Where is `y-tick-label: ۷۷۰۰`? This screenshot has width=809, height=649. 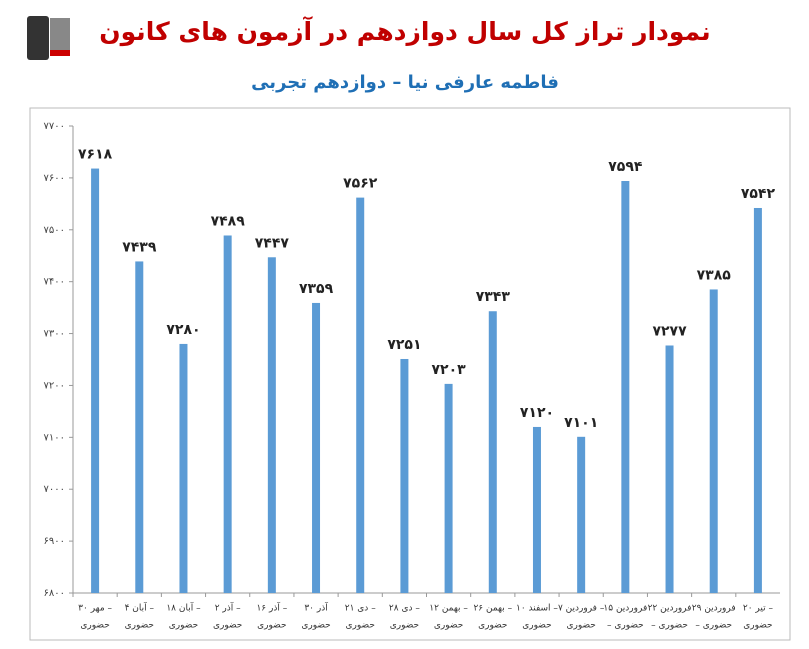
y-tick-label: ۷۷۰۰ is located at coordinates (54, 126).